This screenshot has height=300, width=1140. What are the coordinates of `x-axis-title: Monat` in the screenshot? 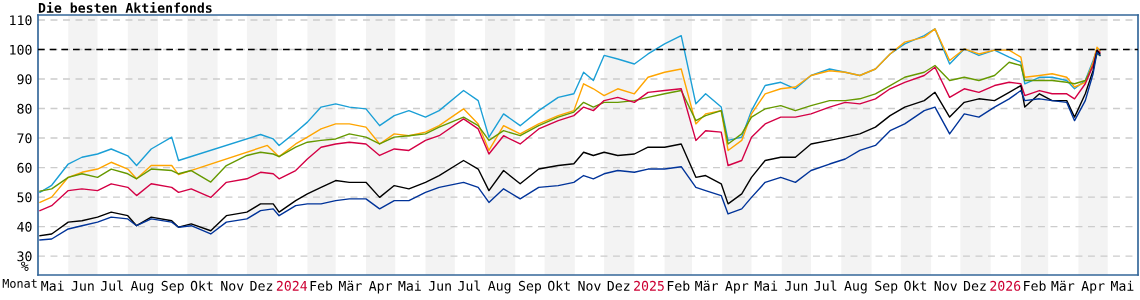 It's located at (19, 283).